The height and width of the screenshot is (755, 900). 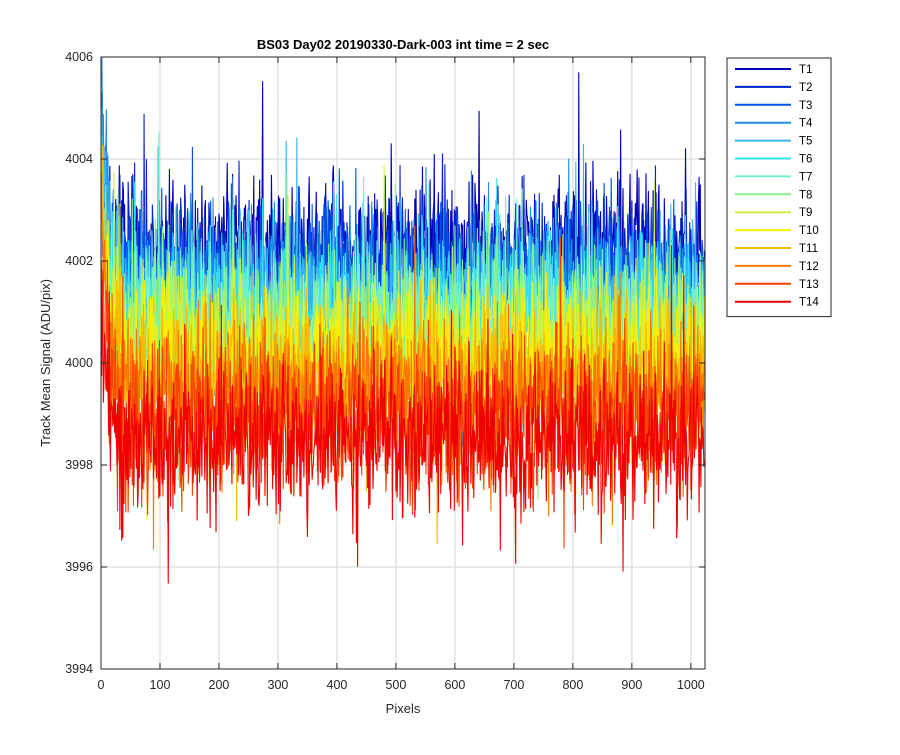 I want to click on legend-item-t2: T2, so click(x=773, y=88).